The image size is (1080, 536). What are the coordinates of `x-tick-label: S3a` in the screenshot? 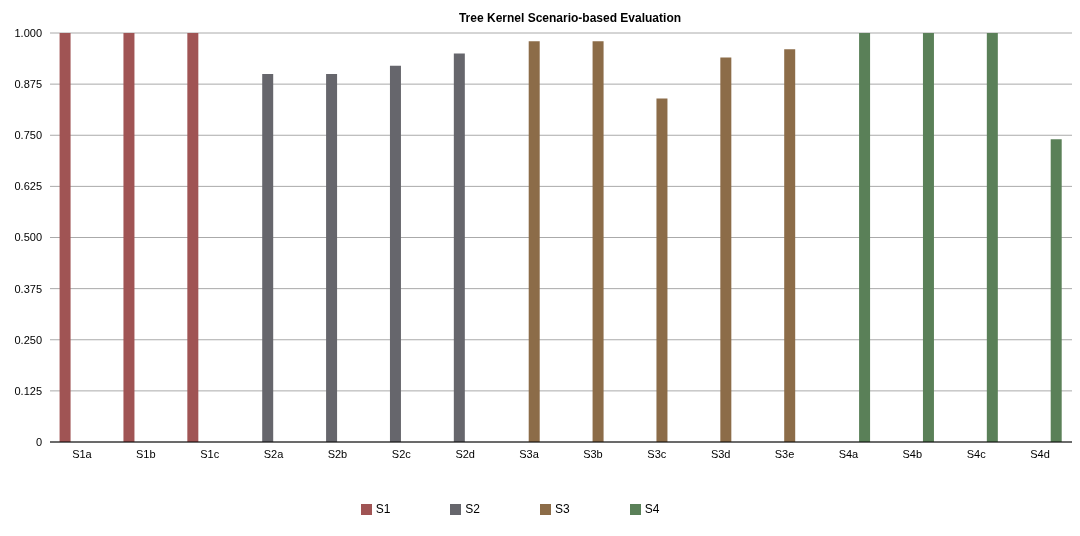 It's located at (529, 453).